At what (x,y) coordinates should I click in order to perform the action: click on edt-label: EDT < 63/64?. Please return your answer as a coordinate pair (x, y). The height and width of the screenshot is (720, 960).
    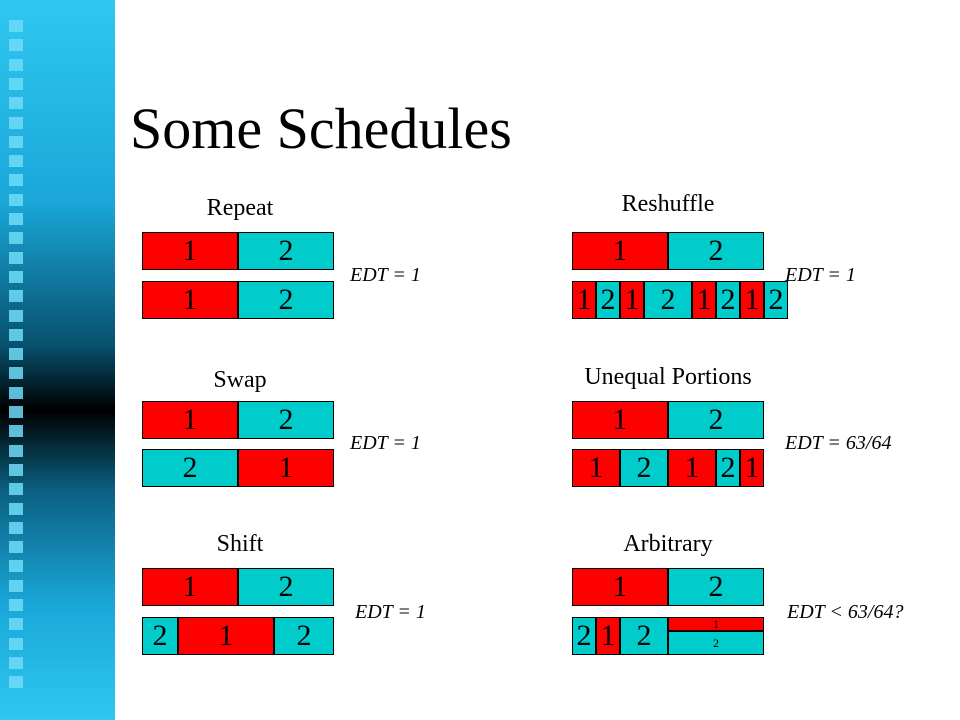
    Looking at the image, I should click on (845, 612).